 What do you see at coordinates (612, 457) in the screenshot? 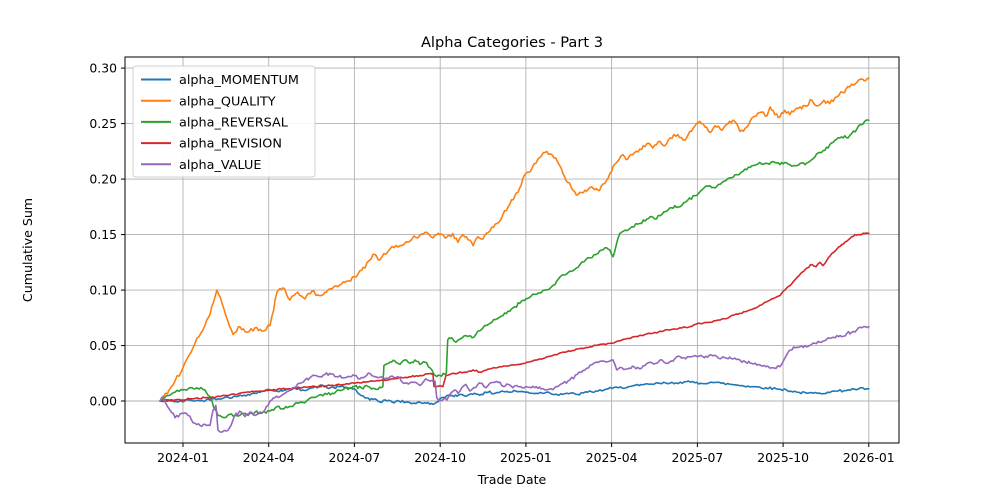
I see `x-tick-label: 2025-04` at bounding box center [612, 457].